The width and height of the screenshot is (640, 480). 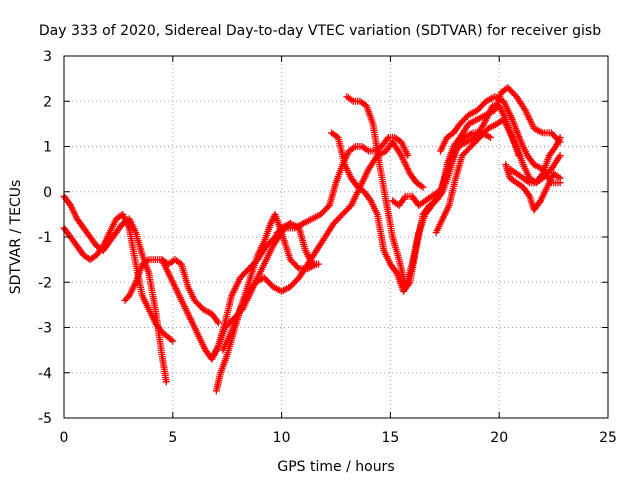 I want to click on x-tick-label: 15, so click(x=390, y=438).